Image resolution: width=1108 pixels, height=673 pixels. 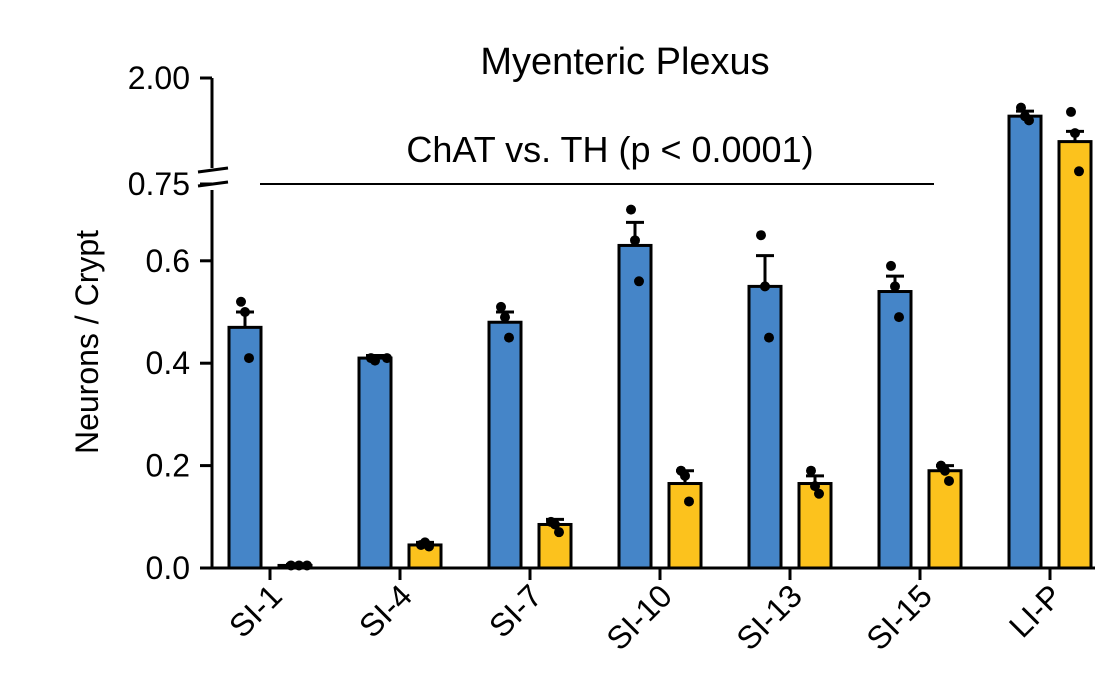 I want to click on y-axis-label: Neurons / Crypt, so click(x=87, y=342).